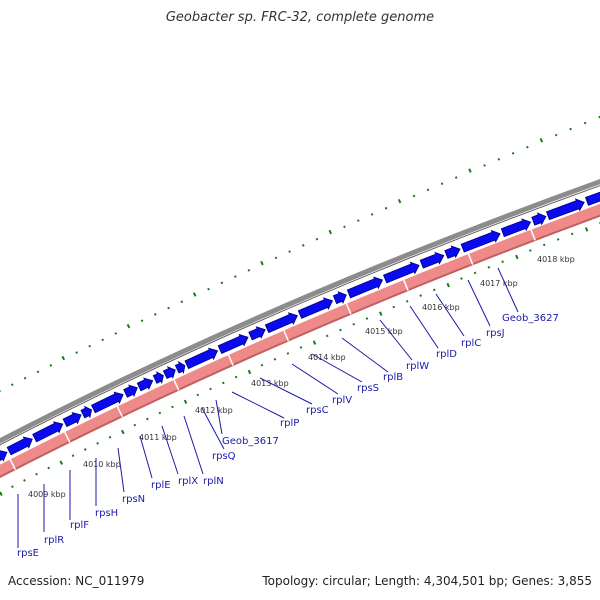 The width and height of the screenshot is (600, 600). I want to click on leader-rpsS, so click(337, 368).